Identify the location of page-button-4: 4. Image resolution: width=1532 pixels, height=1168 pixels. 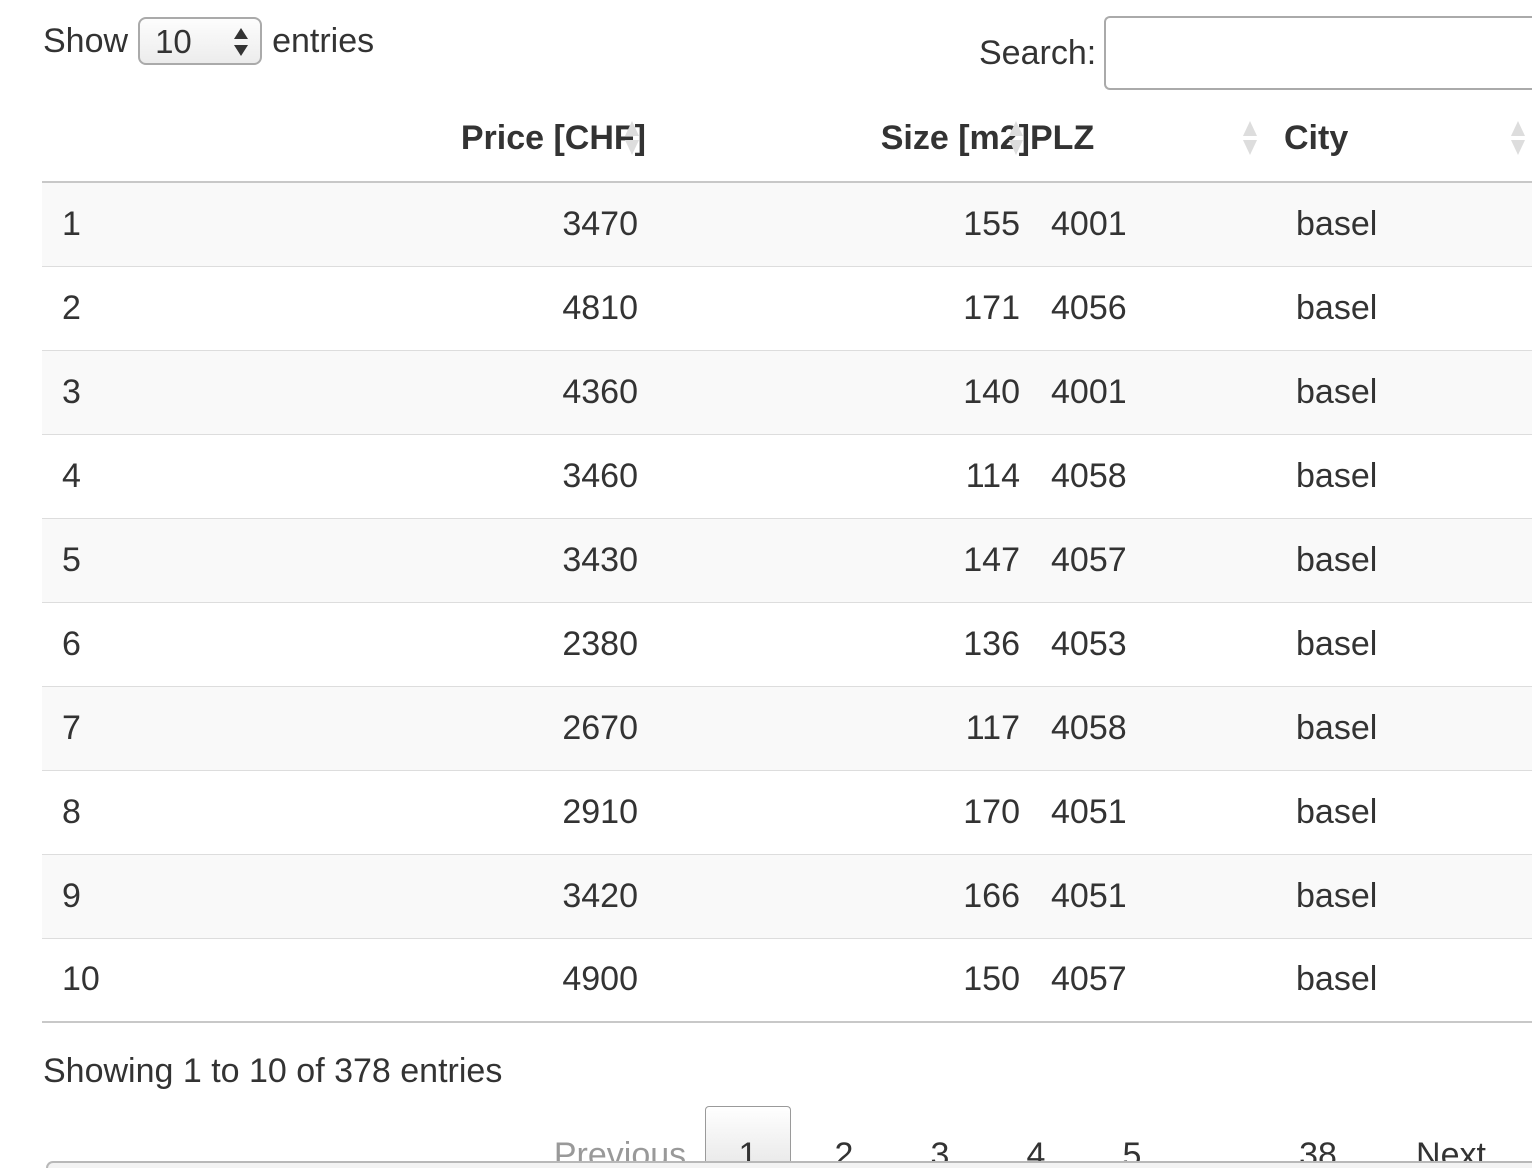
(1036, 1137).